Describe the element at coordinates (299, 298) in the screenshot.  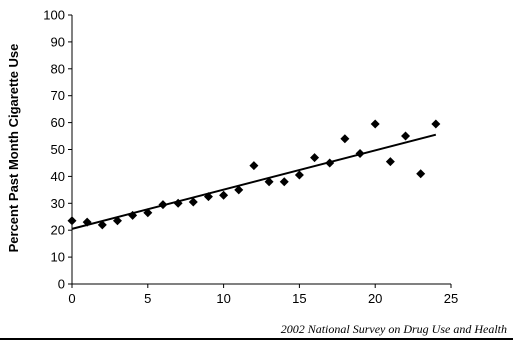
I see `x-tick-label: 15` at that location.